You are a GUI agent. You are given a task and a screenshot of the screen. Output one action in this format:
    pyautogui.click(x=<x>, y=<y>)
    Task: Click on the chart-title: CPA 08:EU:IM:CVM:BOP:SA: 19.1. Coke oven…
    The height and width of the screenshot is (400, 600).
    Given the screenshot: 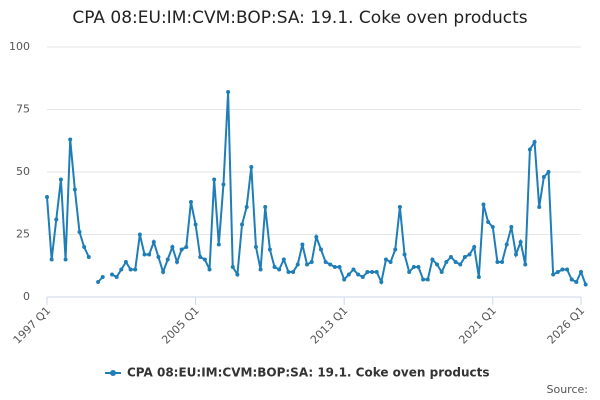 What is the action you would take?
    pyautogui.click(x=299, y=18)
    